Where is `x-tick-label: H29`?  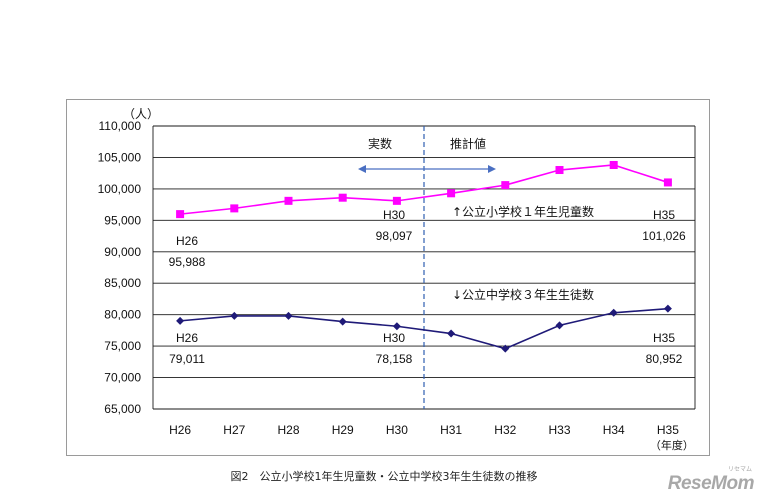 x-tick-label: H29 is located at coordinates (343, 430).